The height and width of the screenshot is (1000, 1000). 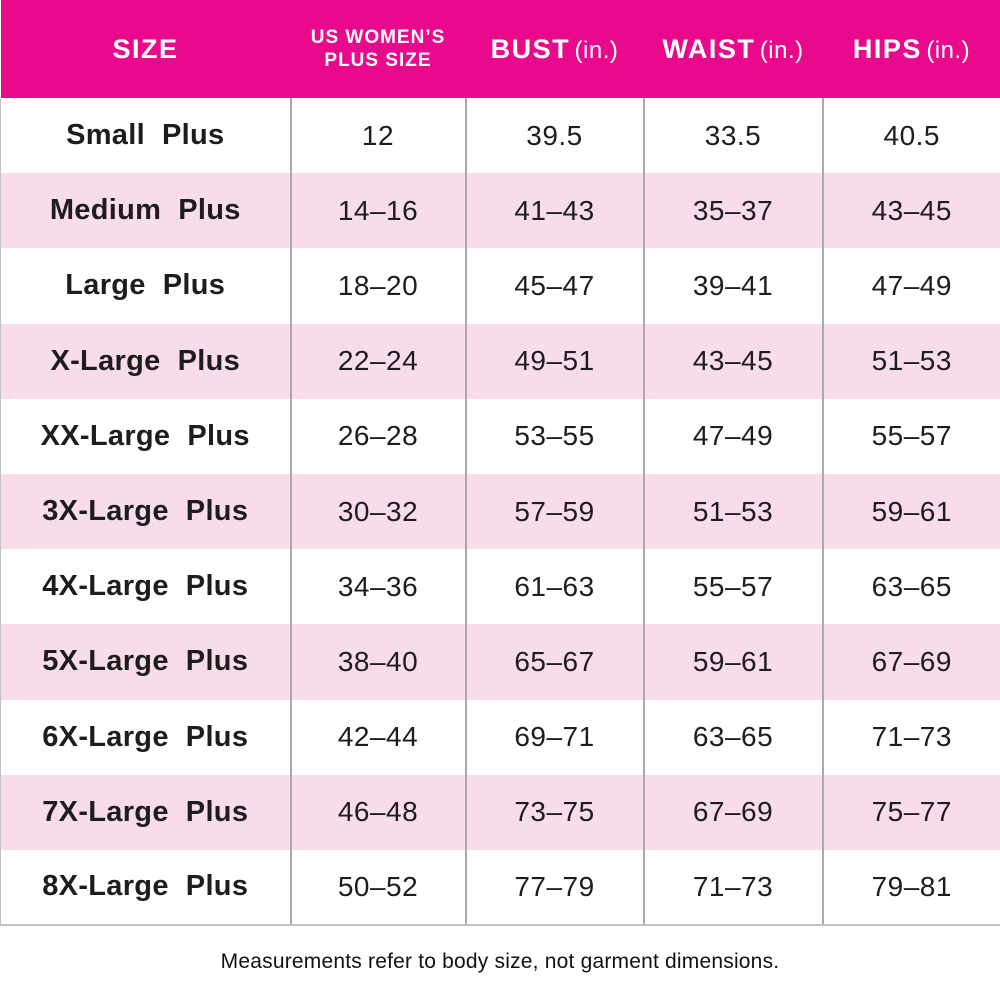 I want to click on row-bust-value: 53–55, so click(x=554, y=436).